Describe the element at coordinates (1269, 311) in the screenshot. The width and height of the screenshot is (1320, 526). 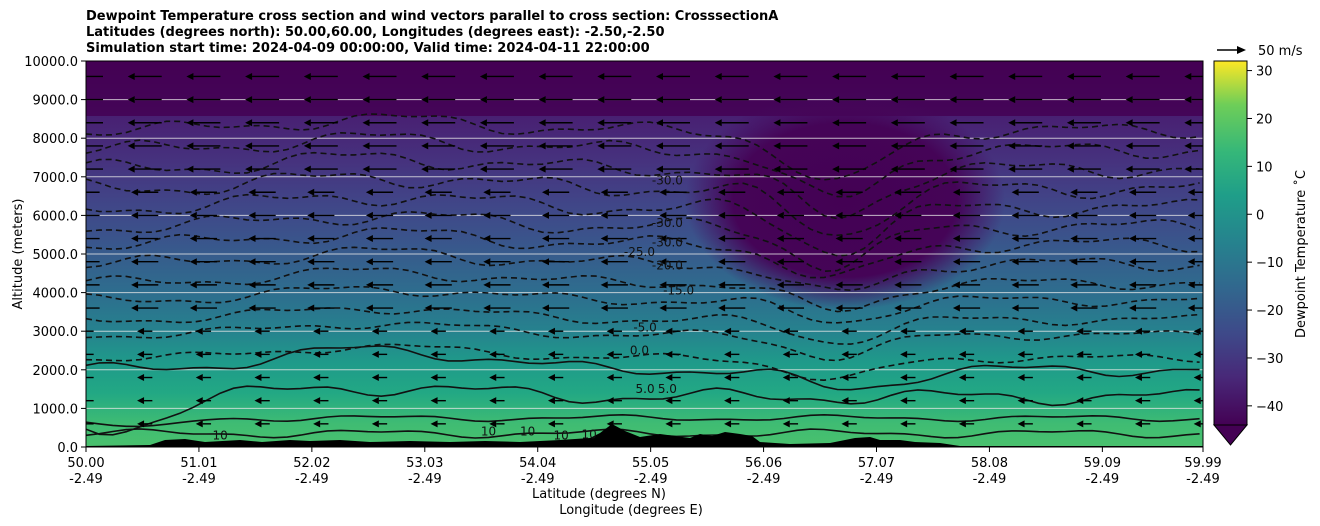
I see `colorbar-tick-label: −20` at that location.